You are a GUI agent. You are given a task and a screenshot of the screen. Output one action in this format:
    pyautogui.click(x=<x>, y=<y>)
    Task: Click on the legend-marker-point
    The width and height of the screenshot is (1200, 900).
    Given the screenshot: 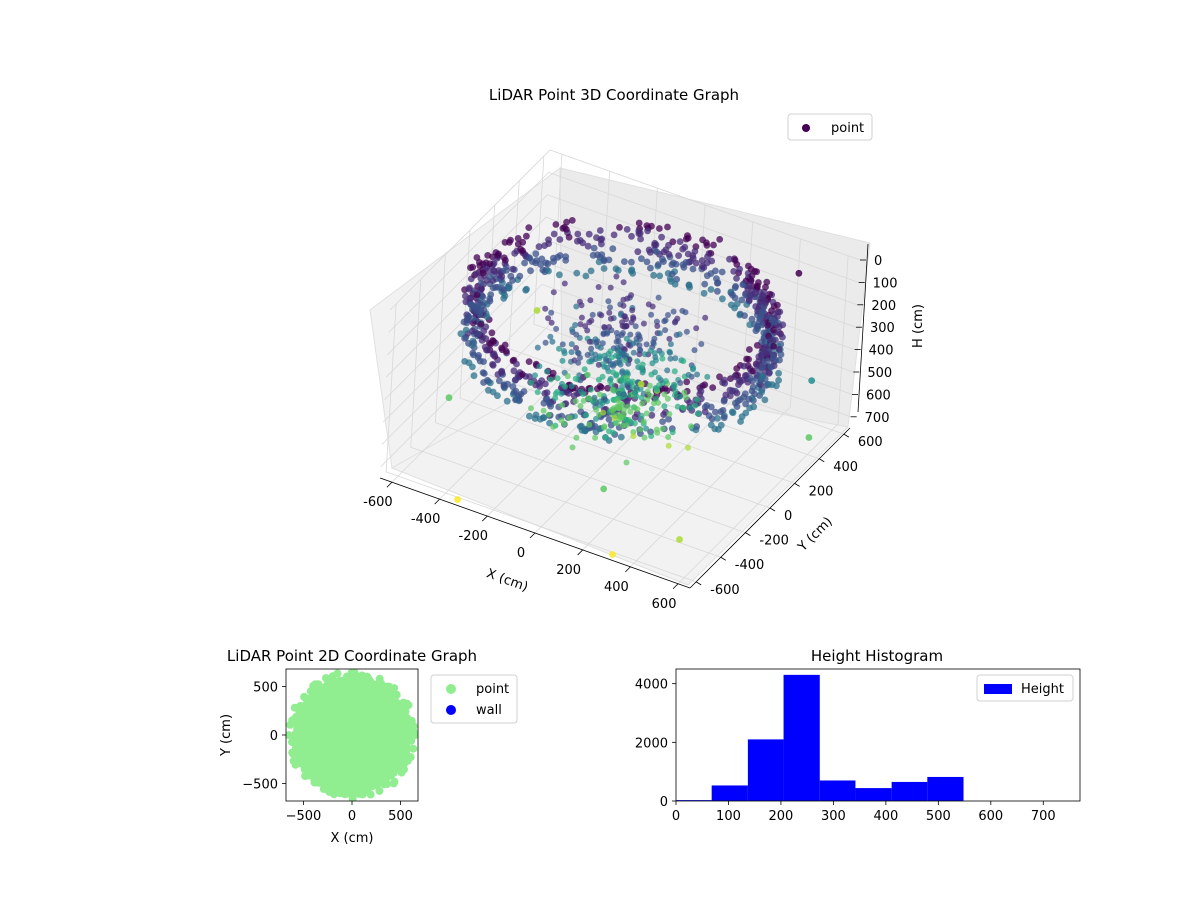 What is the action you would take?
    pyautogui.click(x=806, y=128)
    